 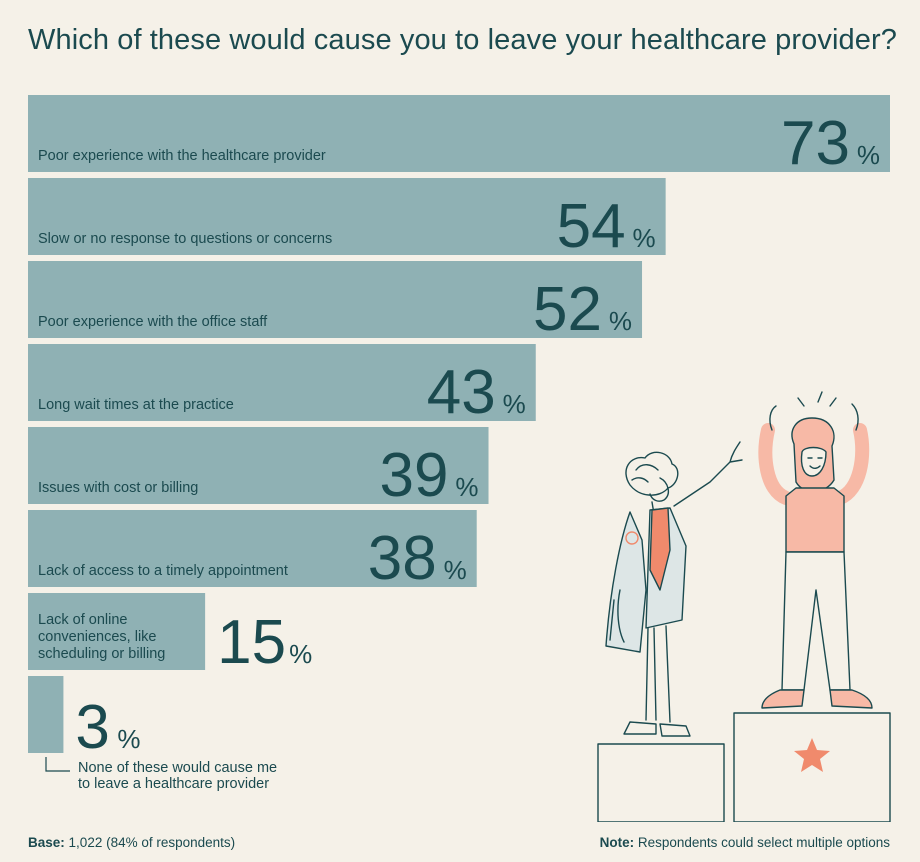 What do you see at coordinates (57, 764) in the screenshot?
I see `label-bracket` at bounding box center [57, 764].